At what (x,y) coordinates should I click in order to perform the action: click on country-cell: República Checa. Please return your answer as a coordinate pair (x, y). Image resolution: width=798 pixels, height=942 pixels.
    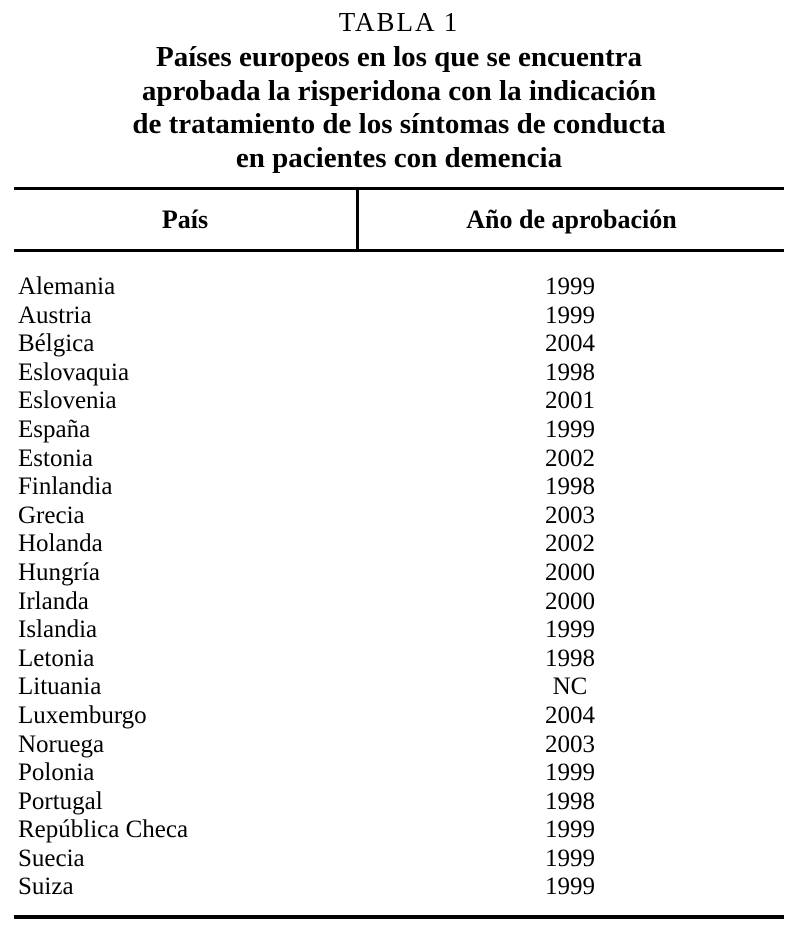
    Looking at the image, I should click on (103, 830).